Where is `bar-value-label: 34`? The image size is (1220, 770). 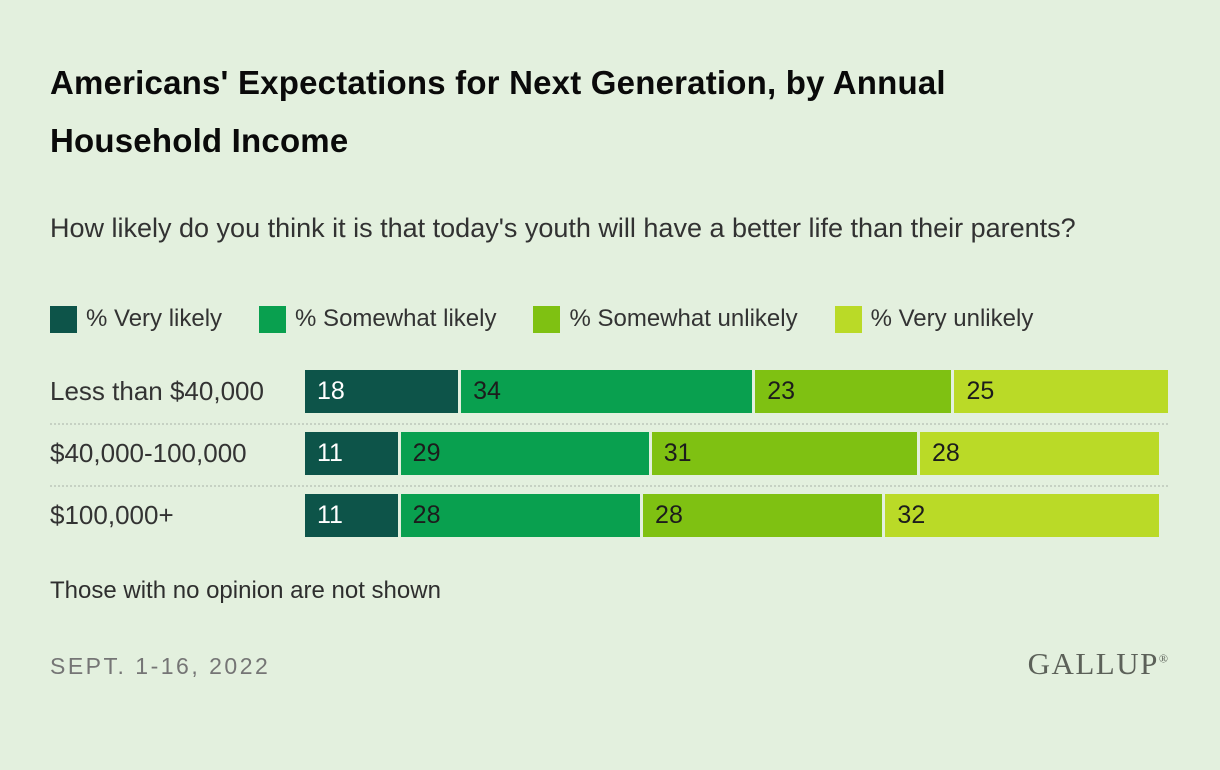 bar-value-label: 34 is located at coordinates (487, 391).